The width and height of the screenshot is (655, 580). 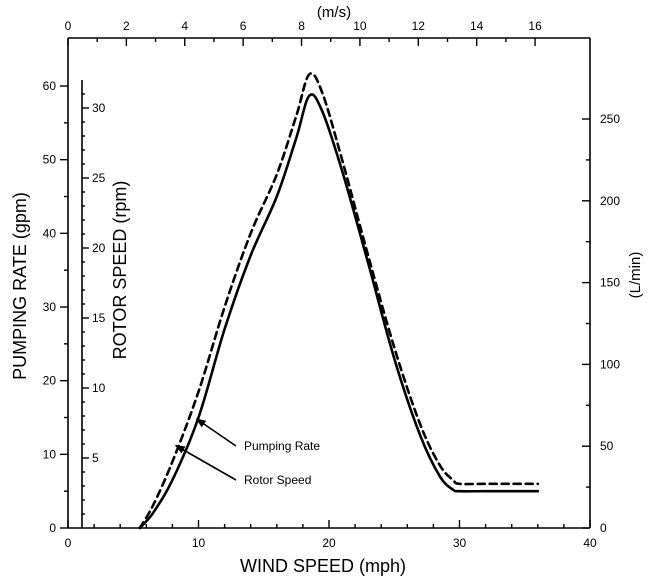 I want to click on x2-tick-label: 10, so click(x=360, y=26).